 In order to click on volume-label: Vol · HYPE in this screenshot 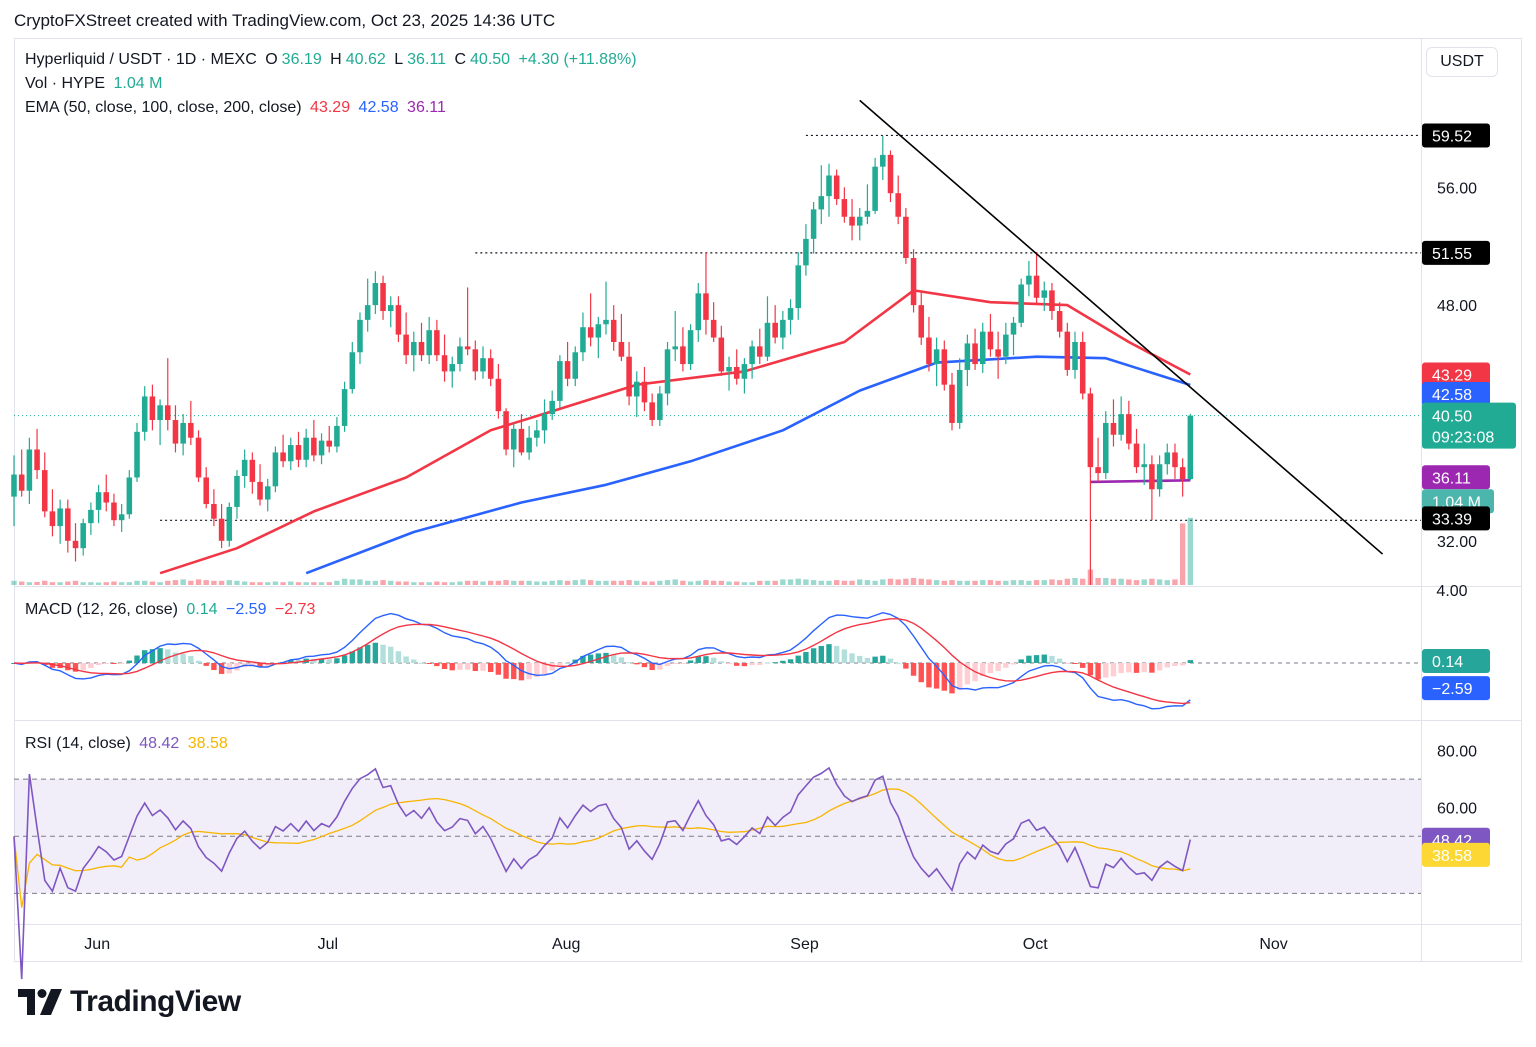, I will do `click(65, 83)`.